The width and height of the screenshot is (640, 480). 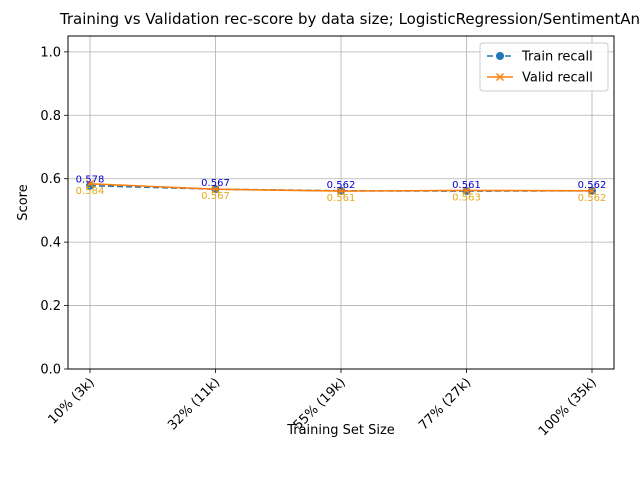 What do you see at coordinates (50, 243) in the screenshot?
I see `y-tick-label: 0.4` at bounding box center [50, 243].